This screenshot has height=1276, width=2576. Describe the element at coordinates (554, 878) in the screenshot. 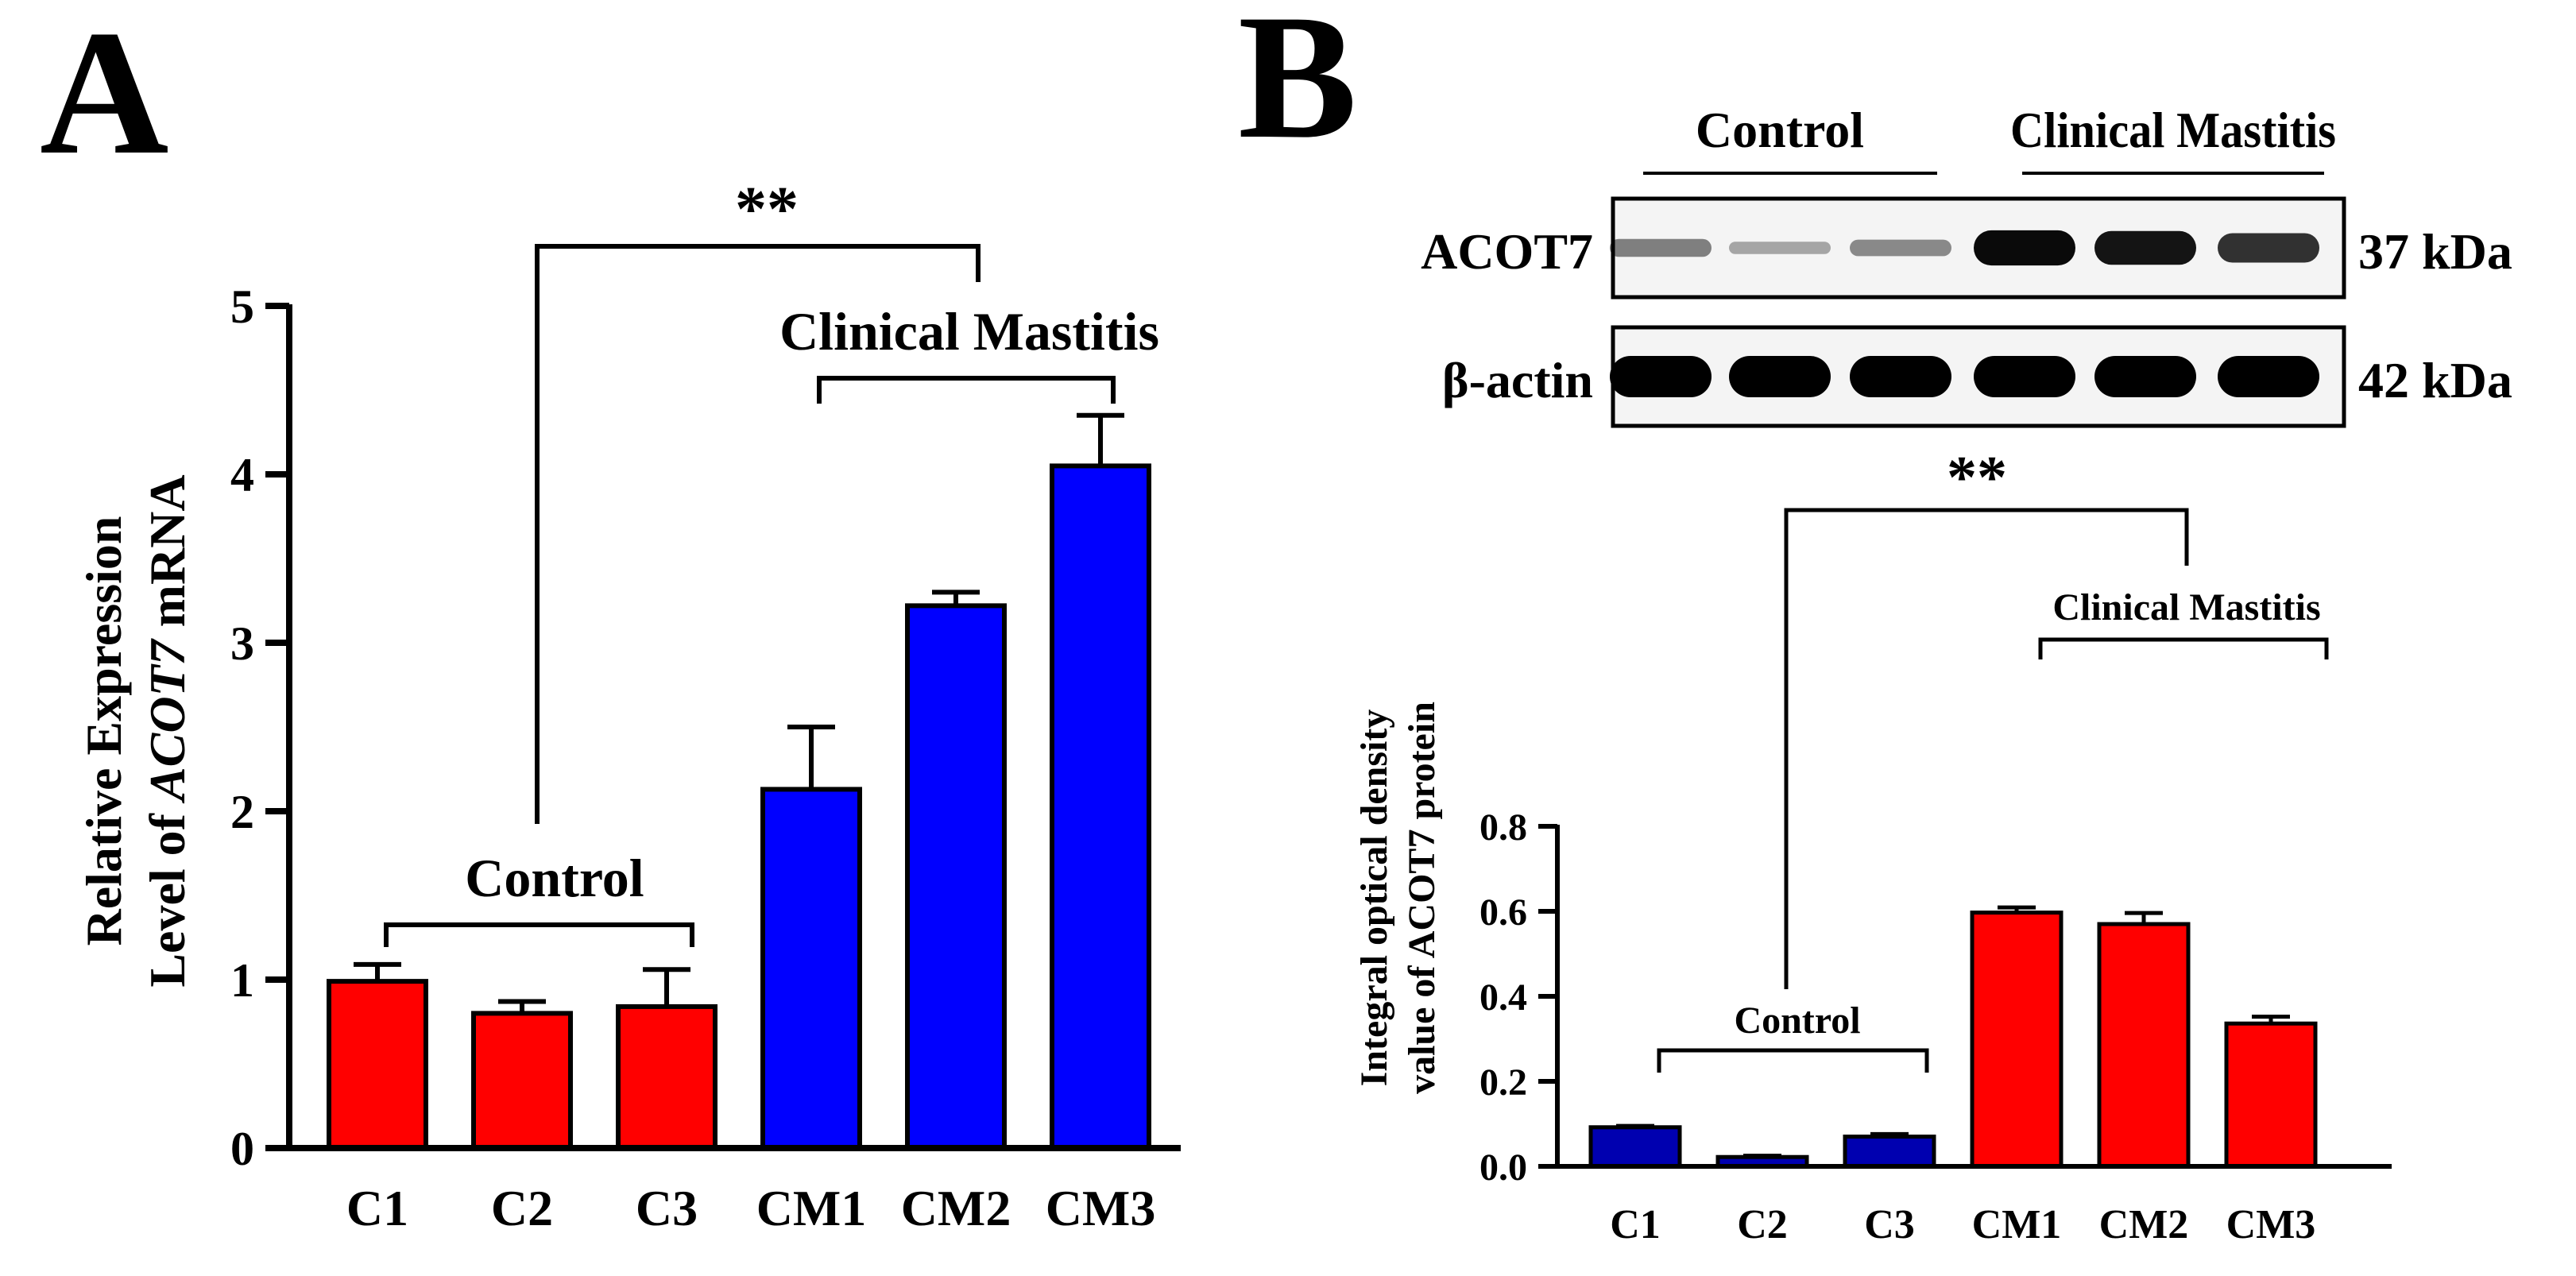

I see `chart-a-group-control: Control` at that location.